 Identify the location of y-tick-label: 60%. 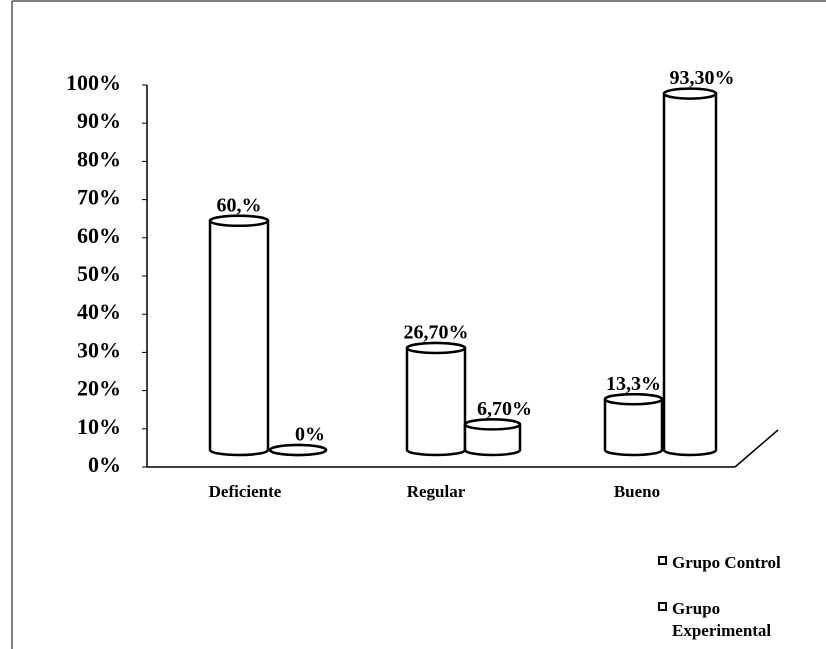
(99, 235).